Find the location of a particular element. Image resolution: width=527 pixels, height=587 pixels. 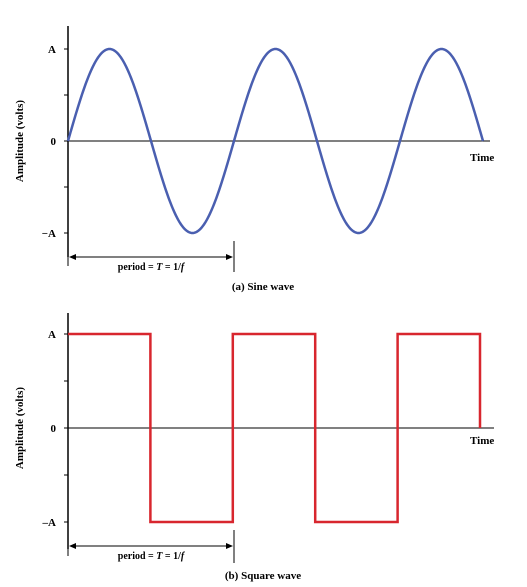

y-tick-label-bottom: −A is located at coordinates (49, 234).